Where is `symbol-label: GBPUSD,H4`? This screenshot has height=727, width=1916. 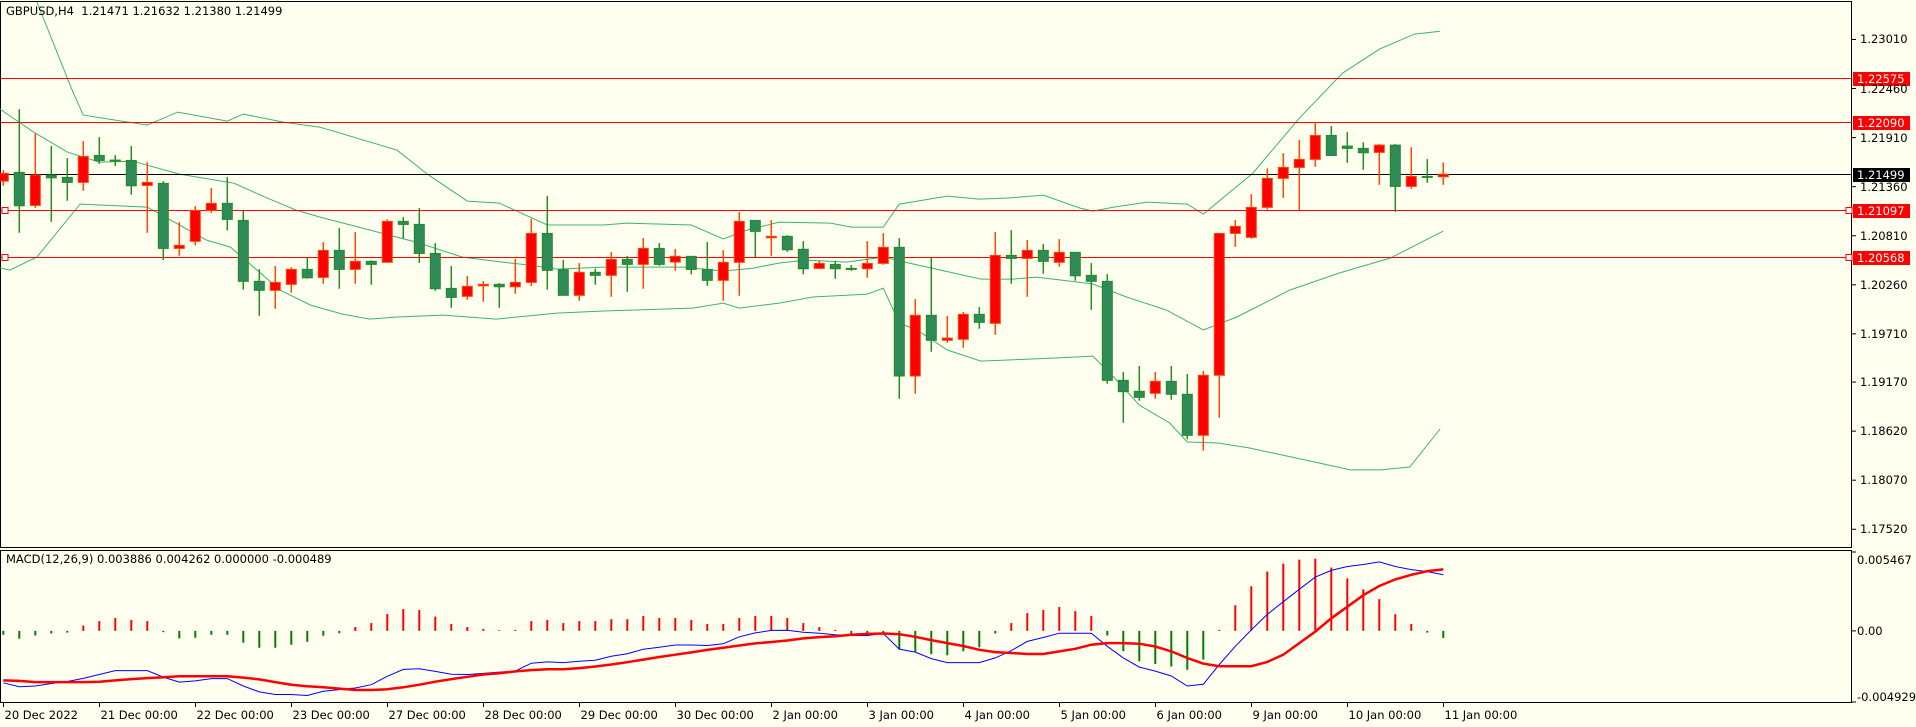 symbol-label: GBPUSD,H4 is located at coordinates (40, 11).